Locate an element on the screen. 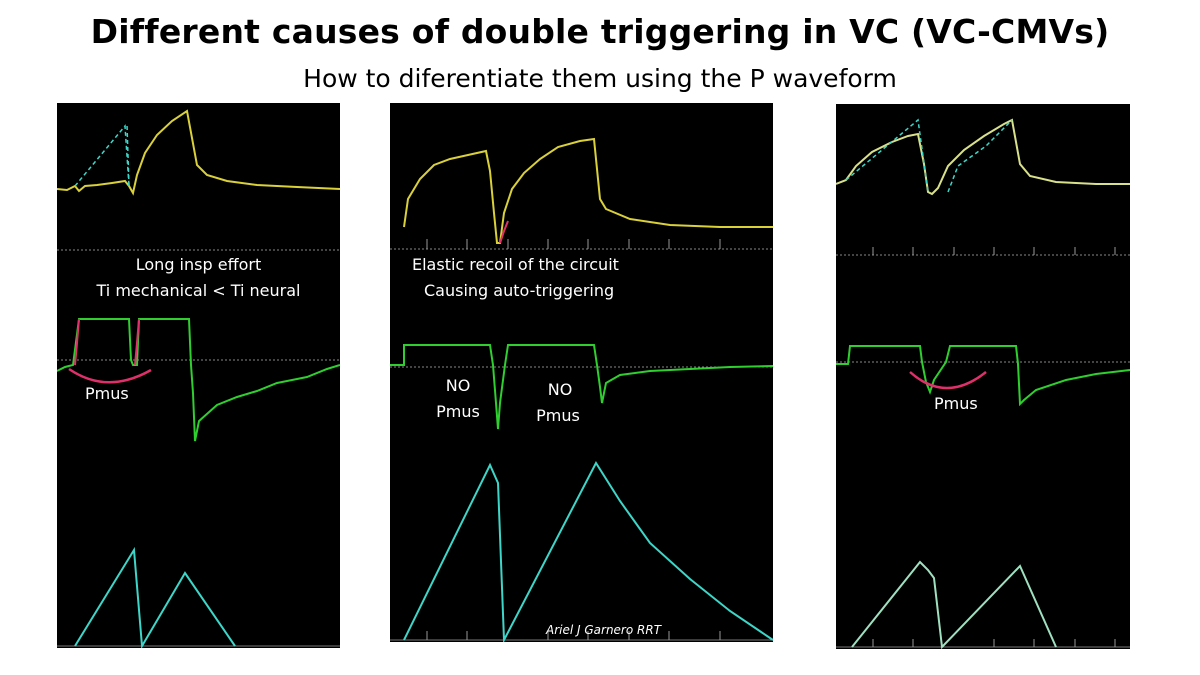 The width and height of the screenshot is (1200, 675). author-credit: Ariel J Garnero RRT is located at coordinates (604, 630).